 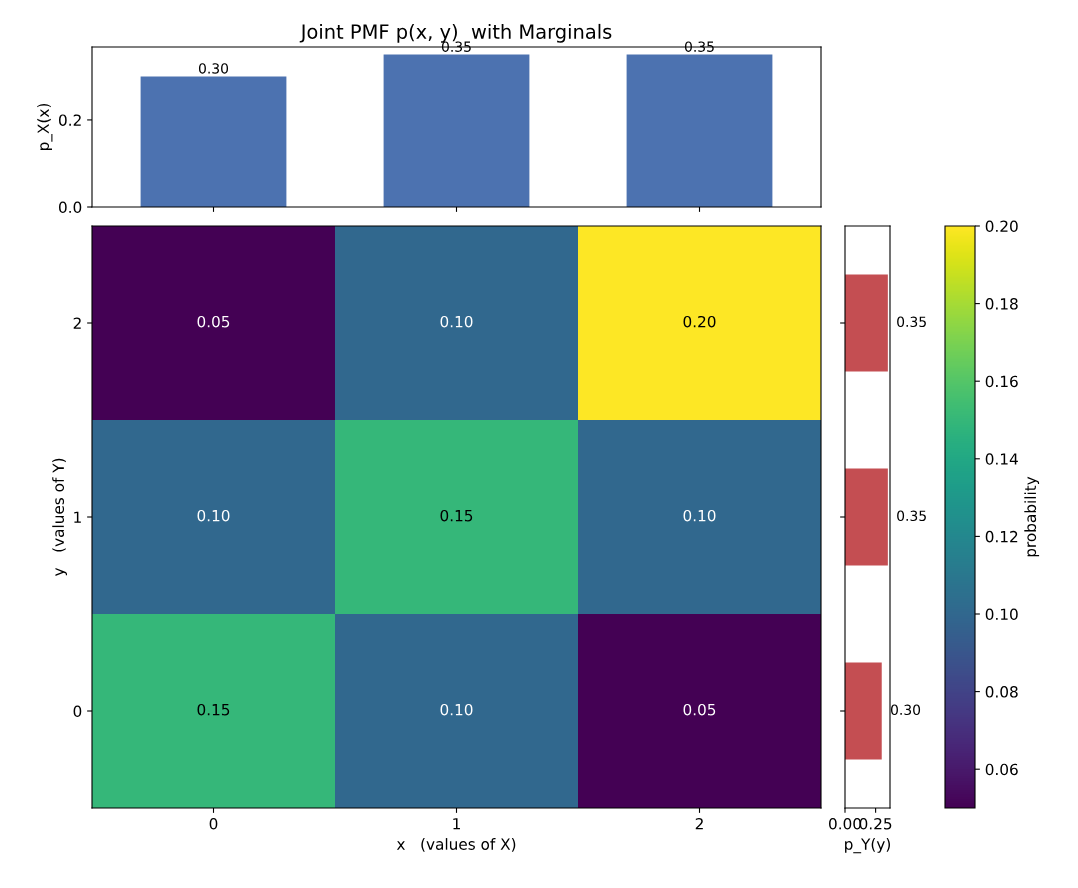 What do you see at coordinates (456, 845) in the screenshot?
I see `x-axis-title: x (values of X)` at bounding box center [456, 845].